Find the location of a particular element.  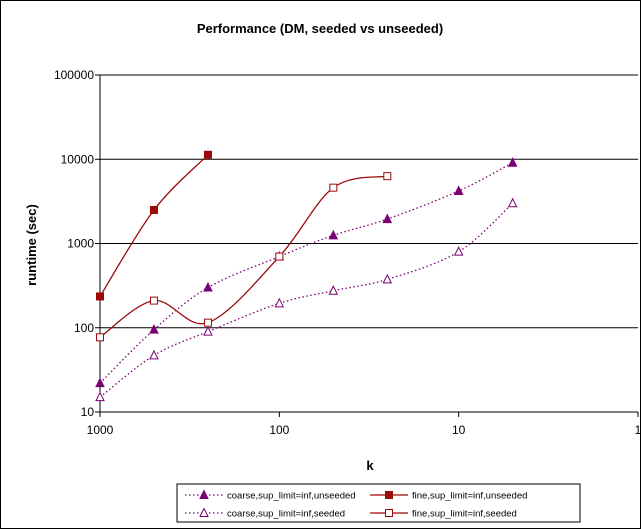

x-tick-label: 100 is located at coordinates (279, 430).